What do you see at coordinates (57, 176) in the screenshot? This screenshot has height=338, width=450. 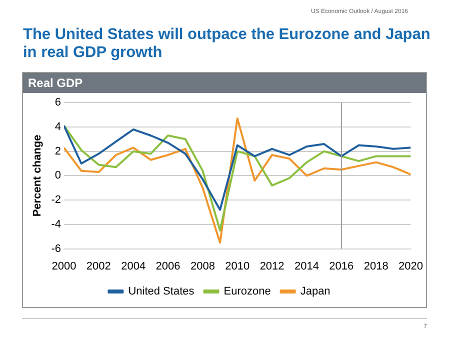 I see `y-tick-label: 0` at bounding box center [57, 176].